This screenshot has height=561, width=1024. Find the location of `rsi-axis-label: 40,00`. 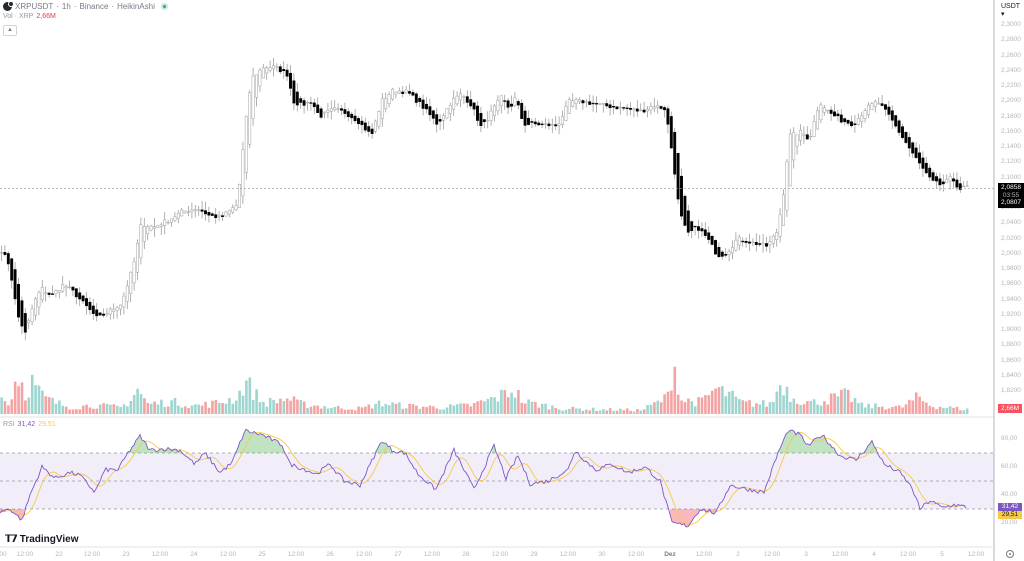

rsi-axis-label: 40,00 is located at coordinates (1009, 494).